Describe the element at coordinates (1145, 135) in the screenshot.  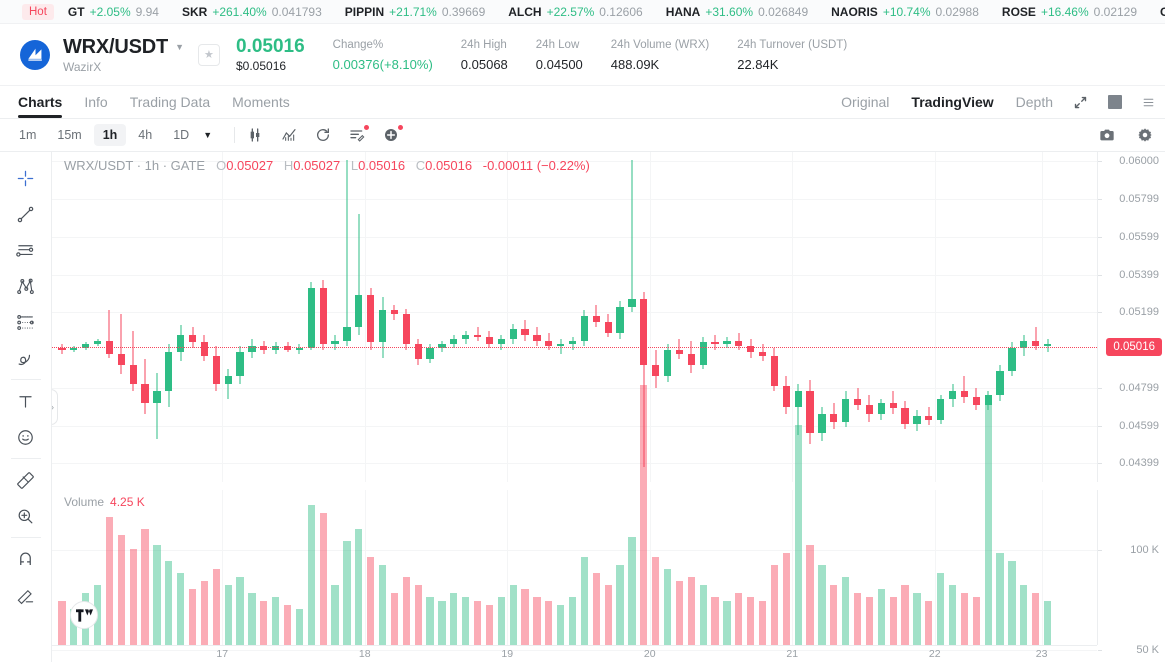
I see `settings-gear-icon` at that location.